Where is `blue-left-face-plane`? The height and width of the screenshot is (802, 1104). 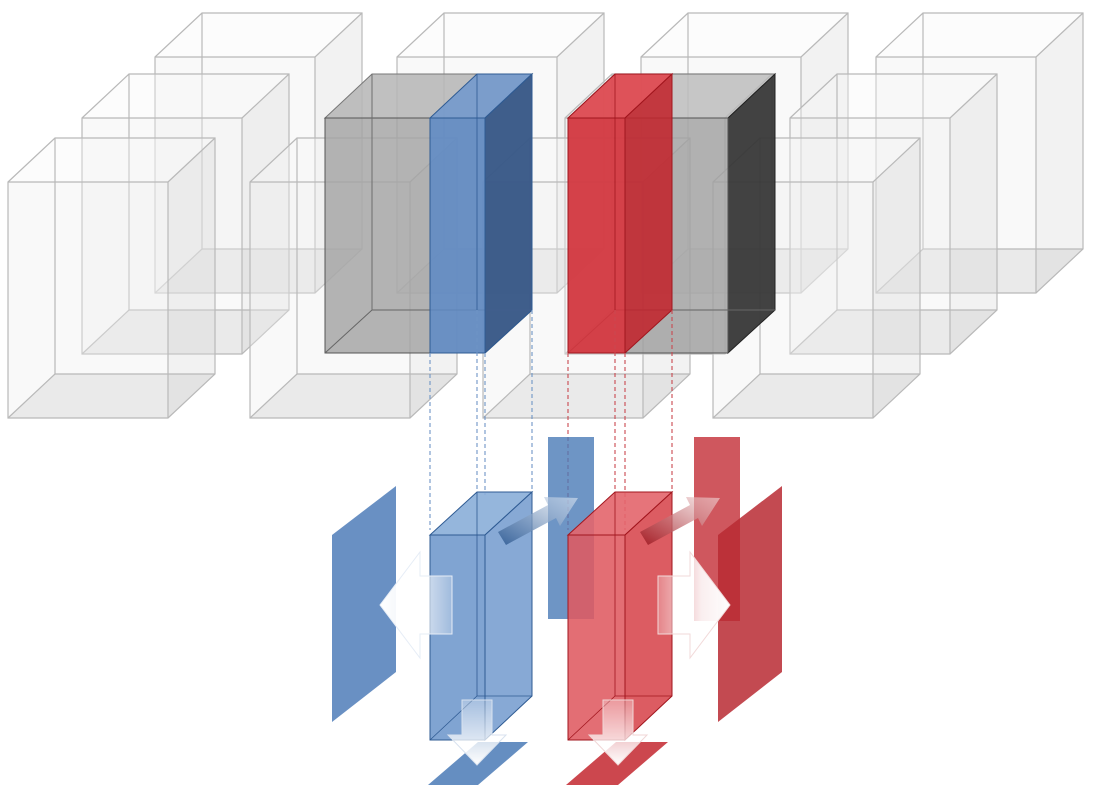 blue-left-face-plane is located at coordinates (364, 604).